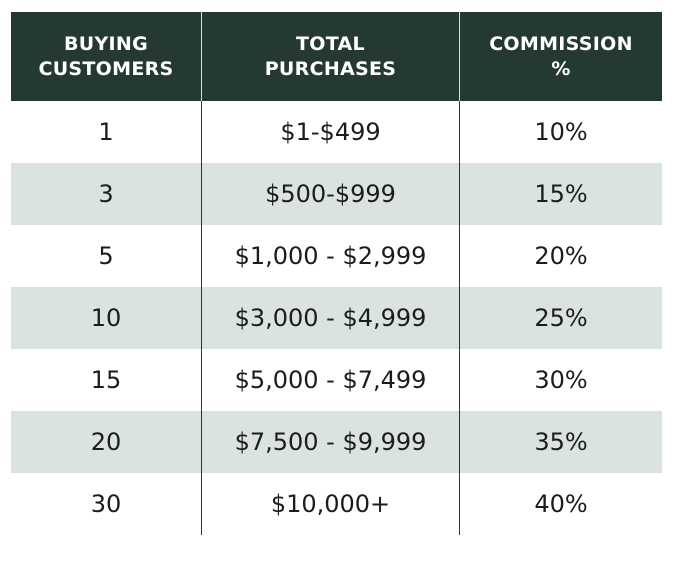 This screenshot has height=565, width=673. What do you see at coordinates (330, 318) in the screenshot?
I see `total-purchases-cell: $3,000 - $4,999` at bounding box center [330, 318].